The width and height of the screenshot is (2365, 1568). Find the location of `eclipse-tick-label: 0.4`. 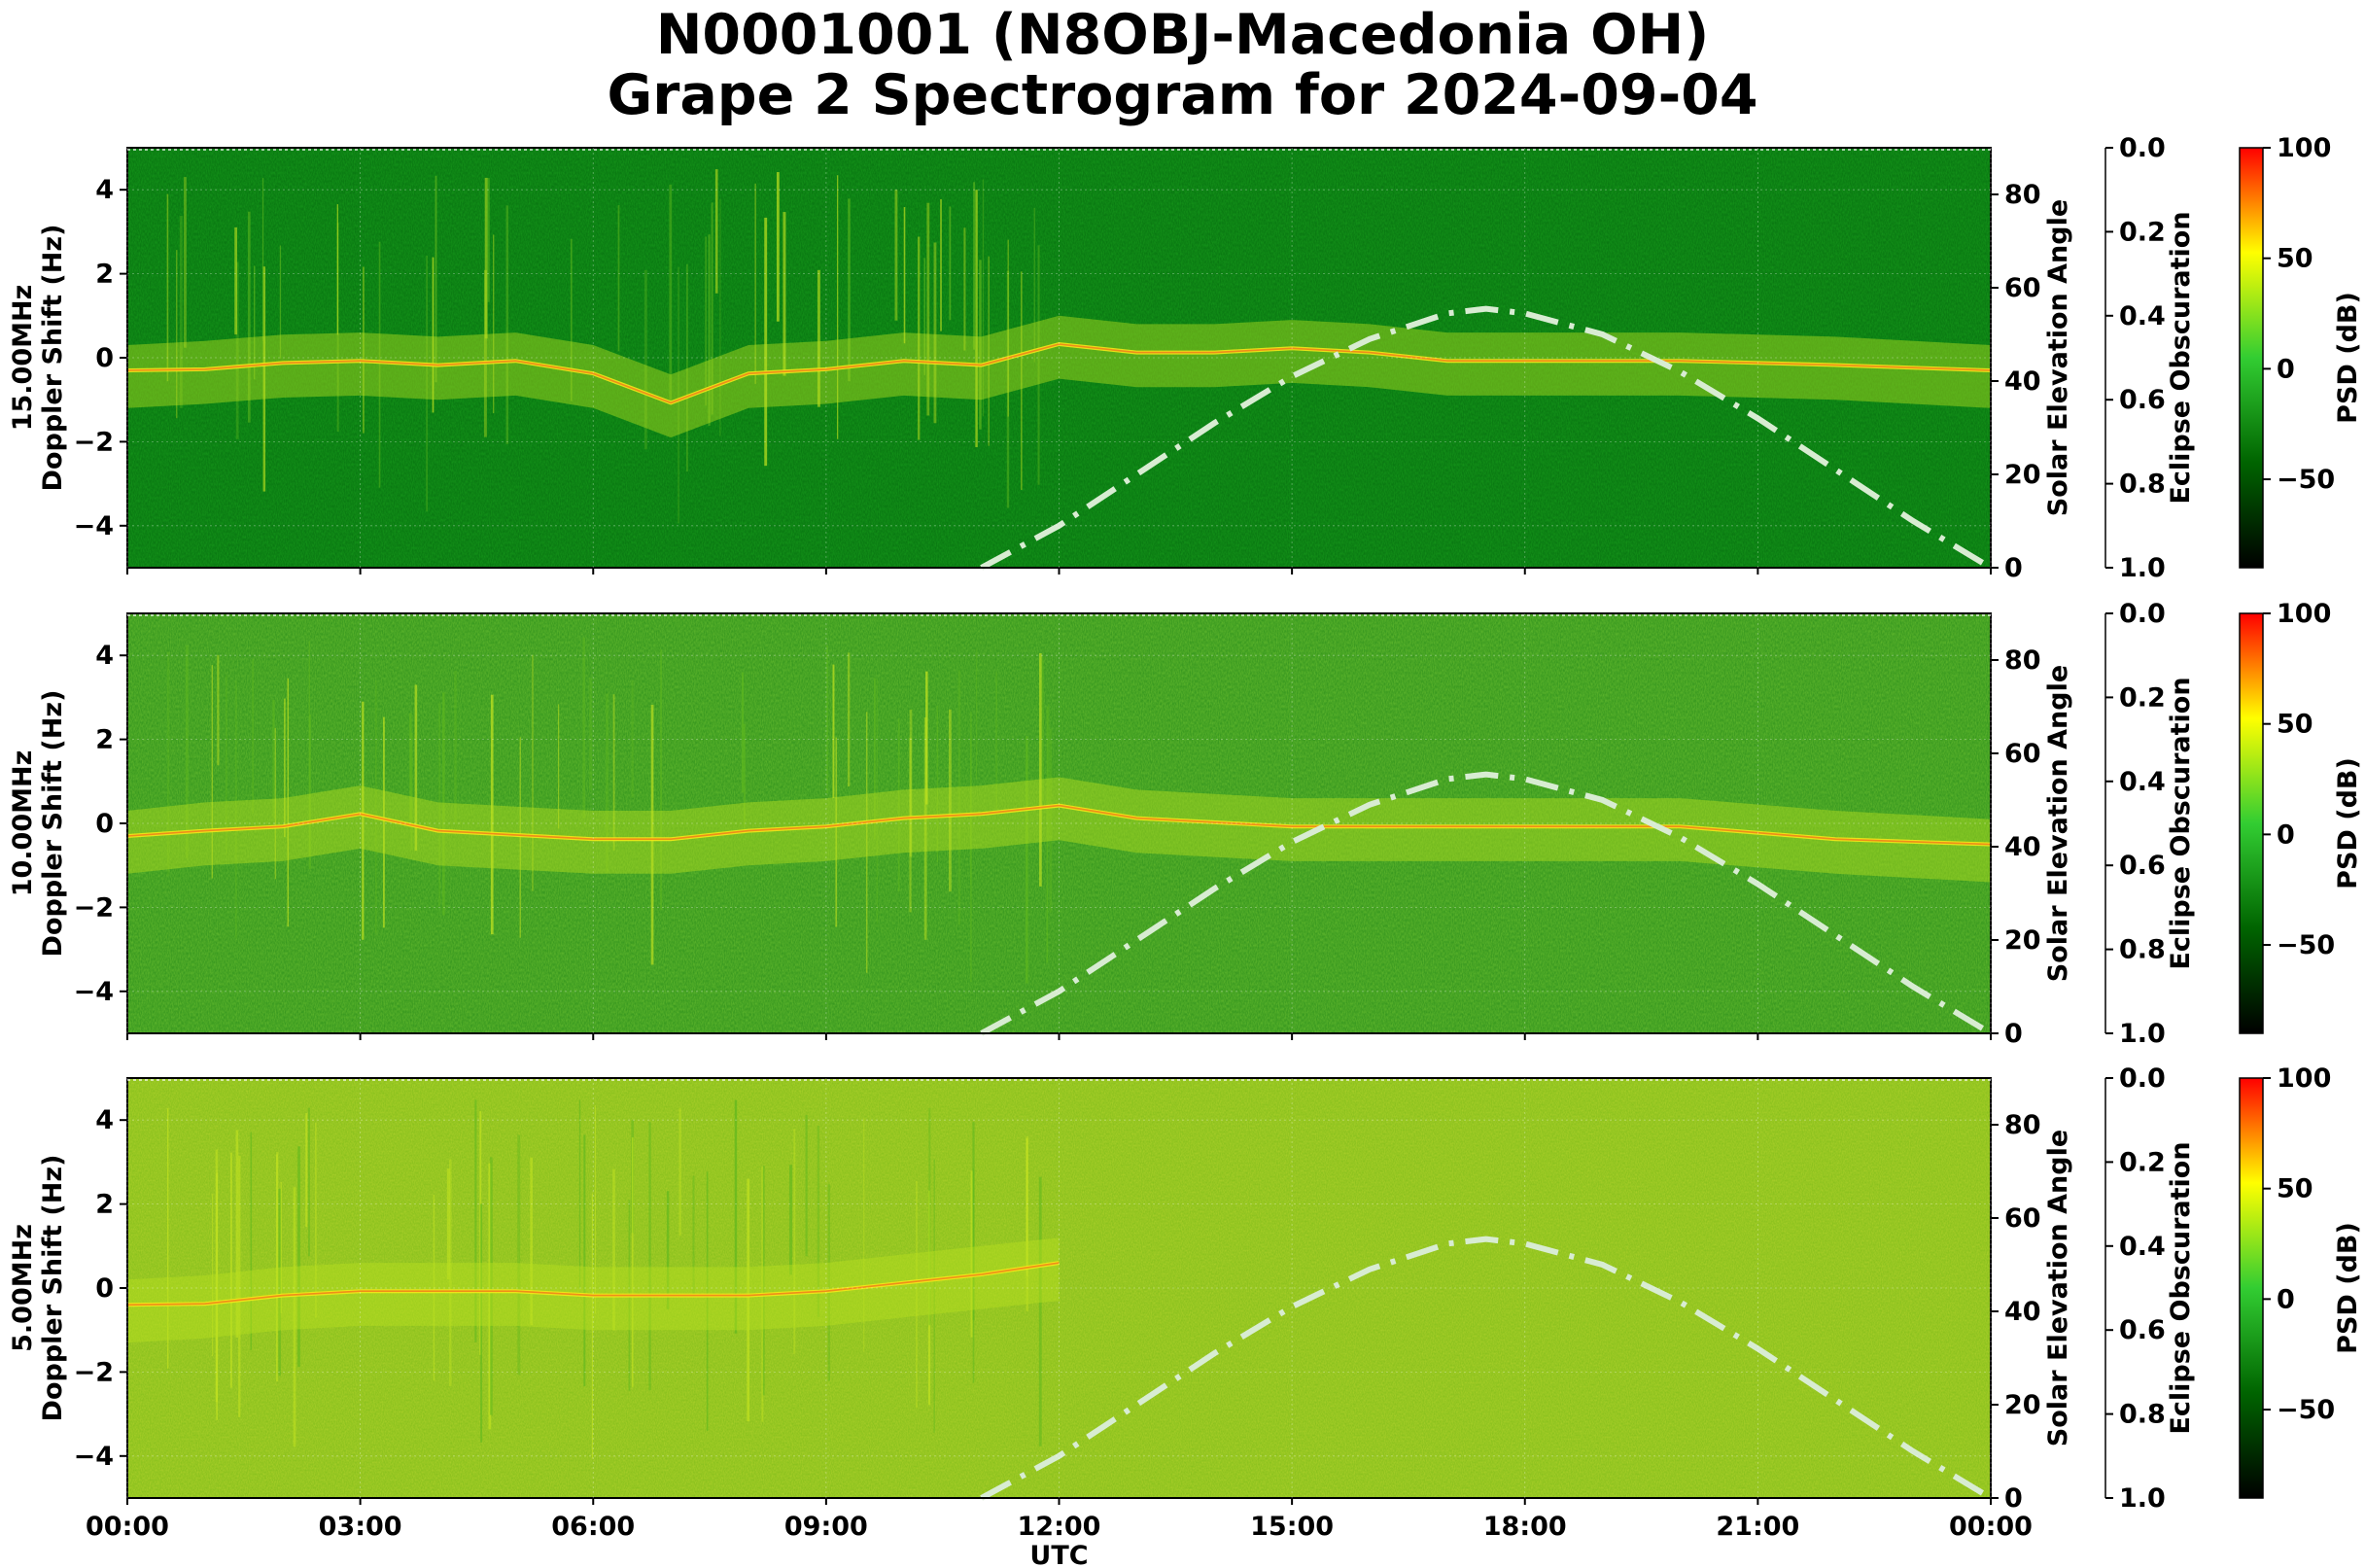

eclipse-tick-label: 0.4 is located at coordinates (2143, 1247).